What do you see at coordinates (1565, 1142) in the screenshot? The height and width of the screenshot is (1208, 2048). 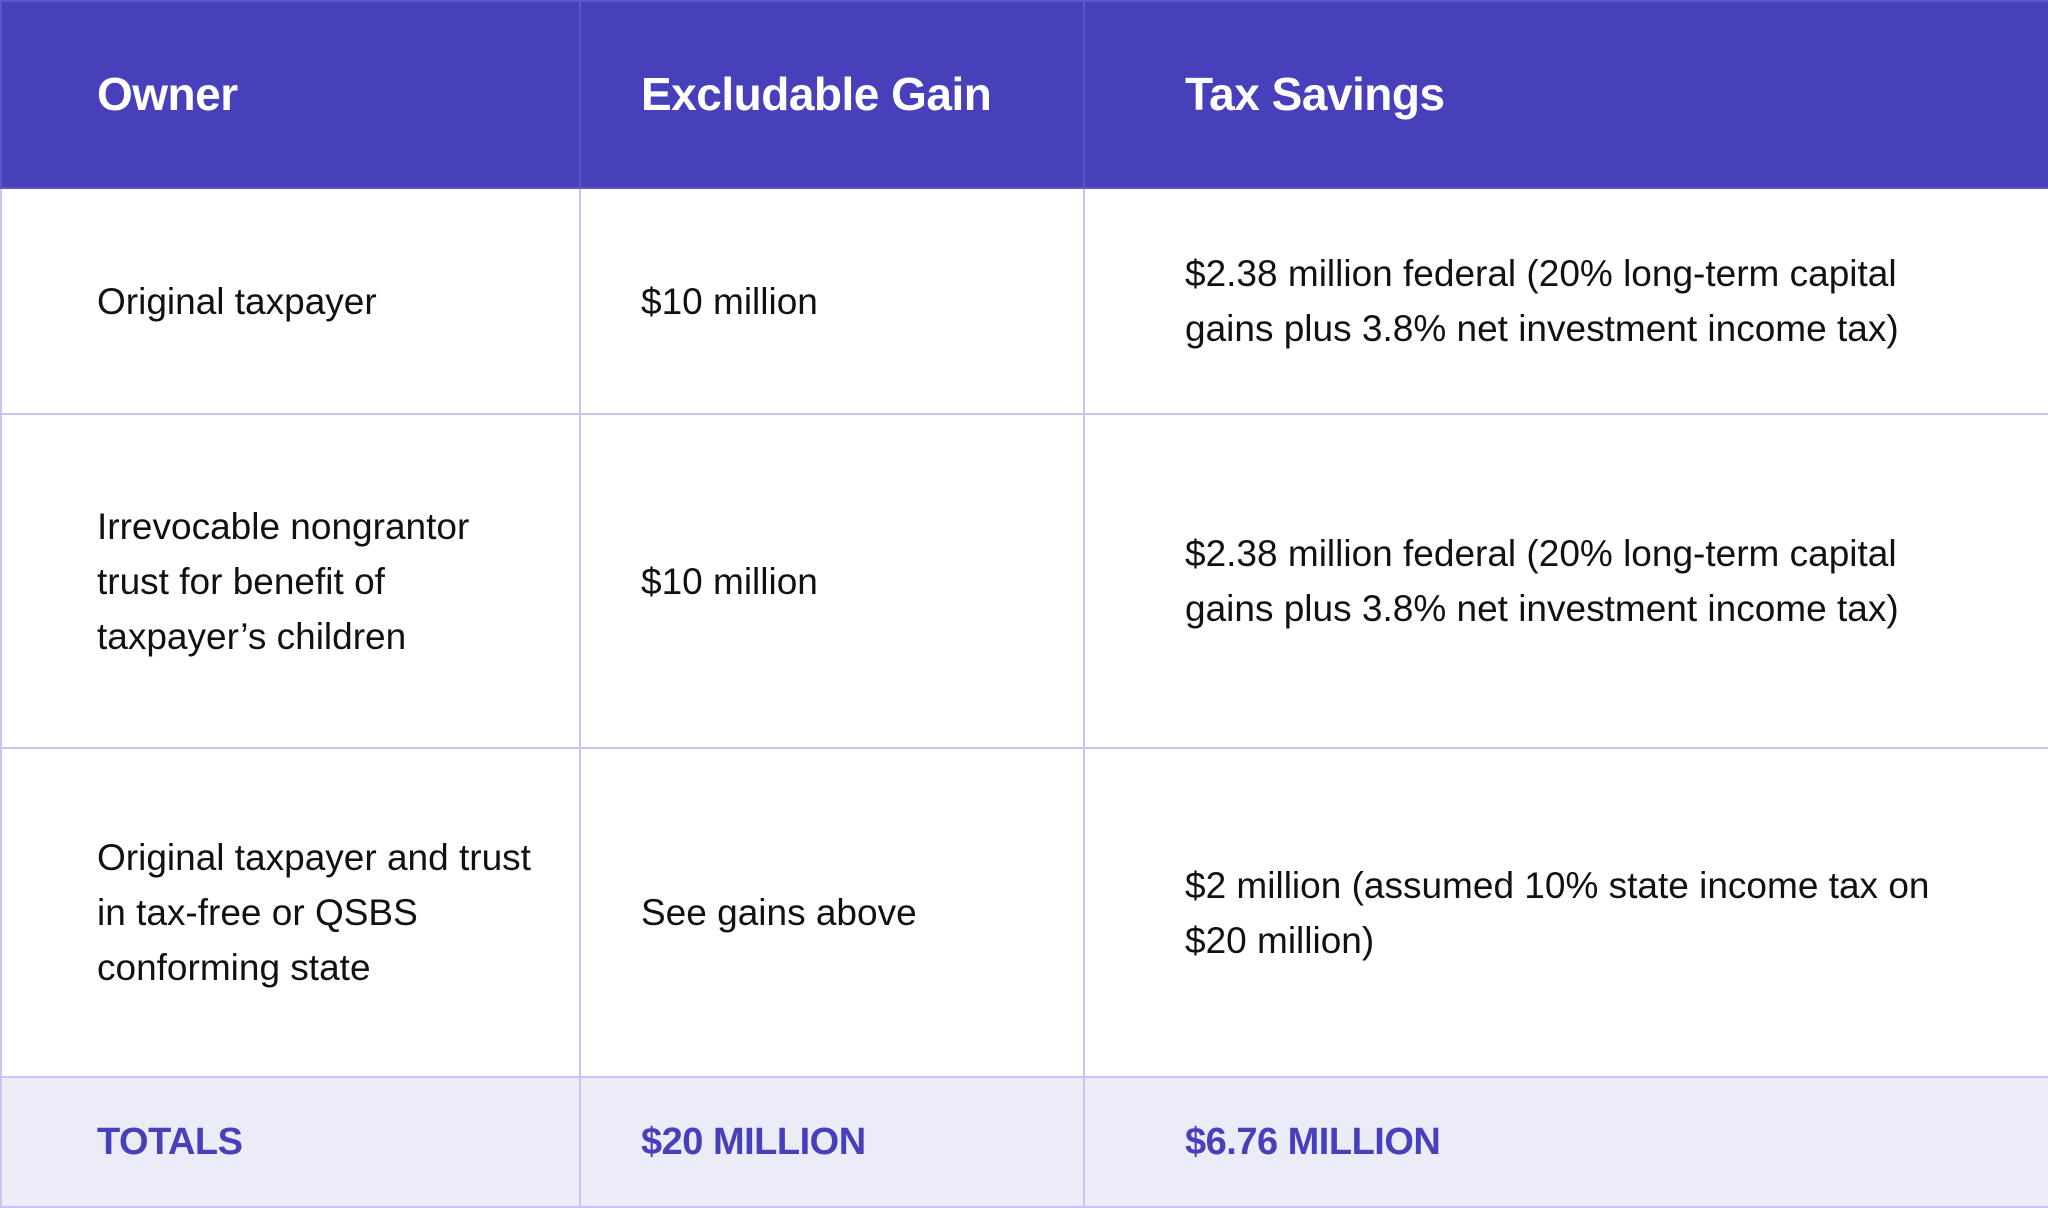 I see `totals-savings: $6.76 MILLION` at bounding box center [1565, 1142].